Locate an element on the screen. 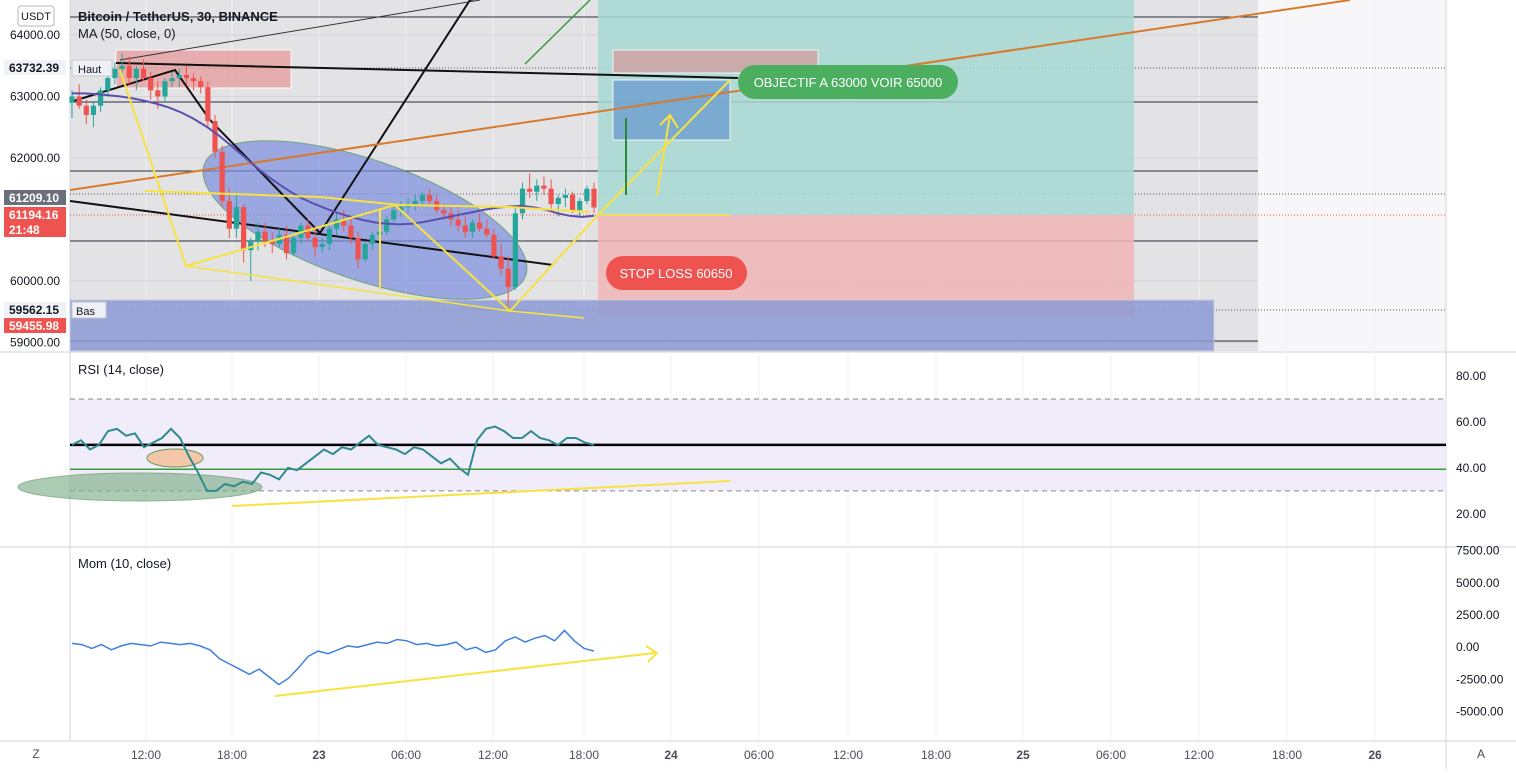 The image size is (1516, 774). countdown-badge-text: 21:48 is located at coordinates (24, 230).